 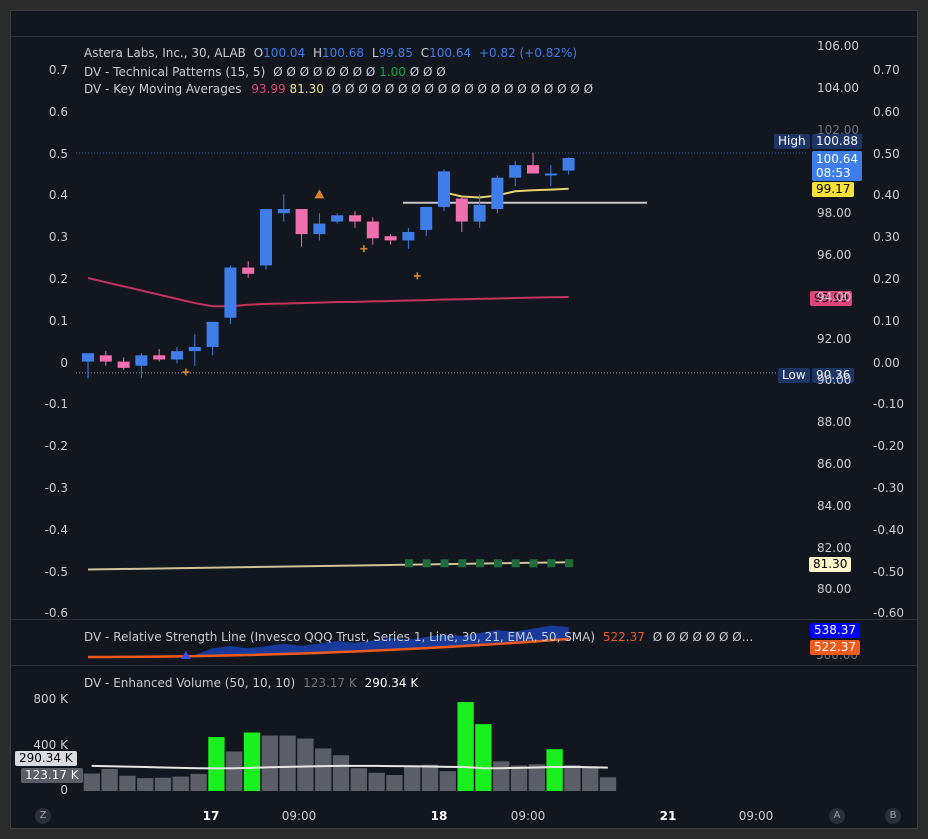 I want to click on pane-divider-volume, so click(x=464, y=665).